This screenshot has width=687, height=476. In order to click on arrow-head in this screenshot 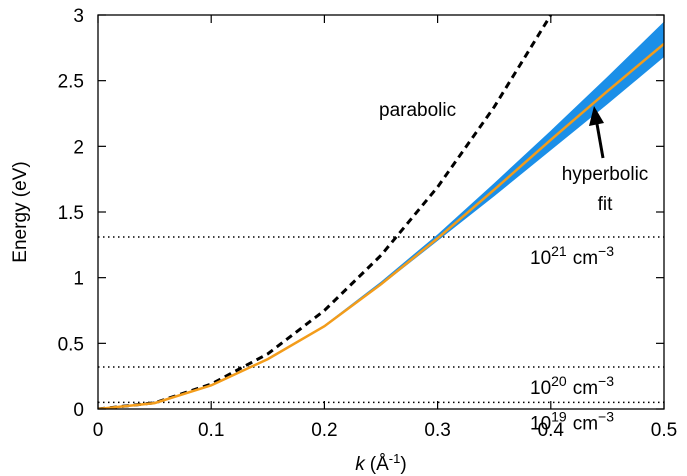, I will do `click(596, 116)`.